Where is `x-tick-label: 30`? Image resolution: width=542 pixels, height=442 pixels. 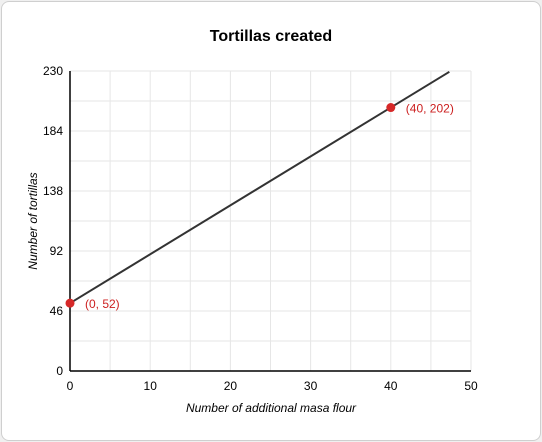
x-tick-label: 30 is located at coordinates (311, 386).